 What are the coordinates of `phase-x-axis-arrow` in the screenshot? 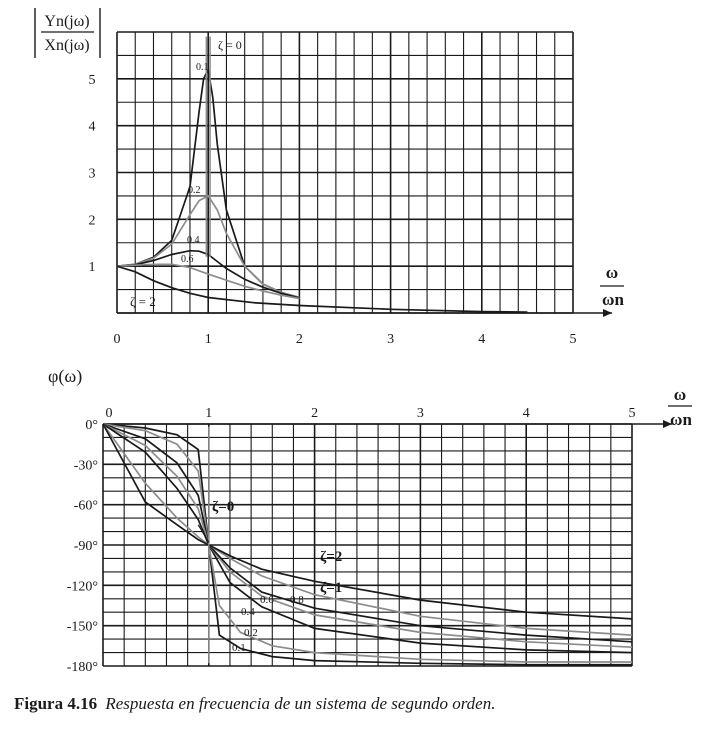 It's located at (667, 424).